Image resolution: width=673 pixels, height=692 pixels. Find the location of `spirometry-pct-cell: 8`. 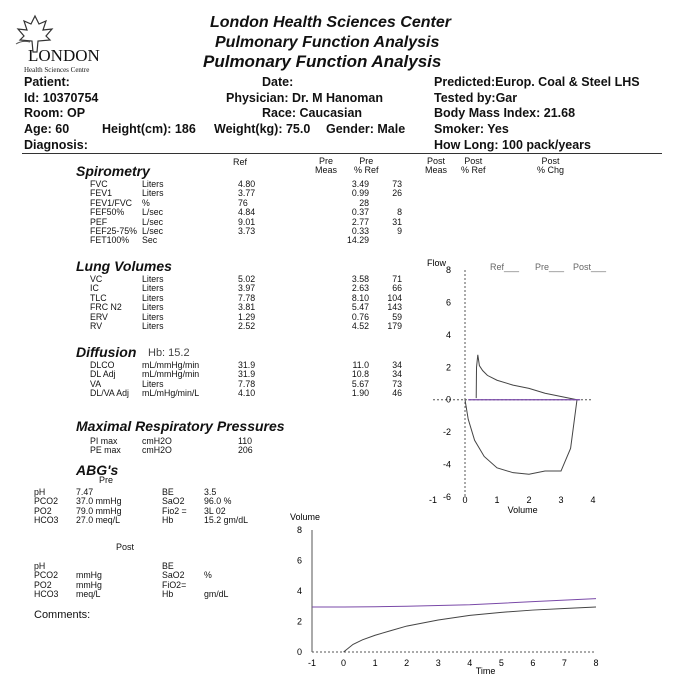

spirometry-pct-cell: 8 is located at coordinates (399, 212).